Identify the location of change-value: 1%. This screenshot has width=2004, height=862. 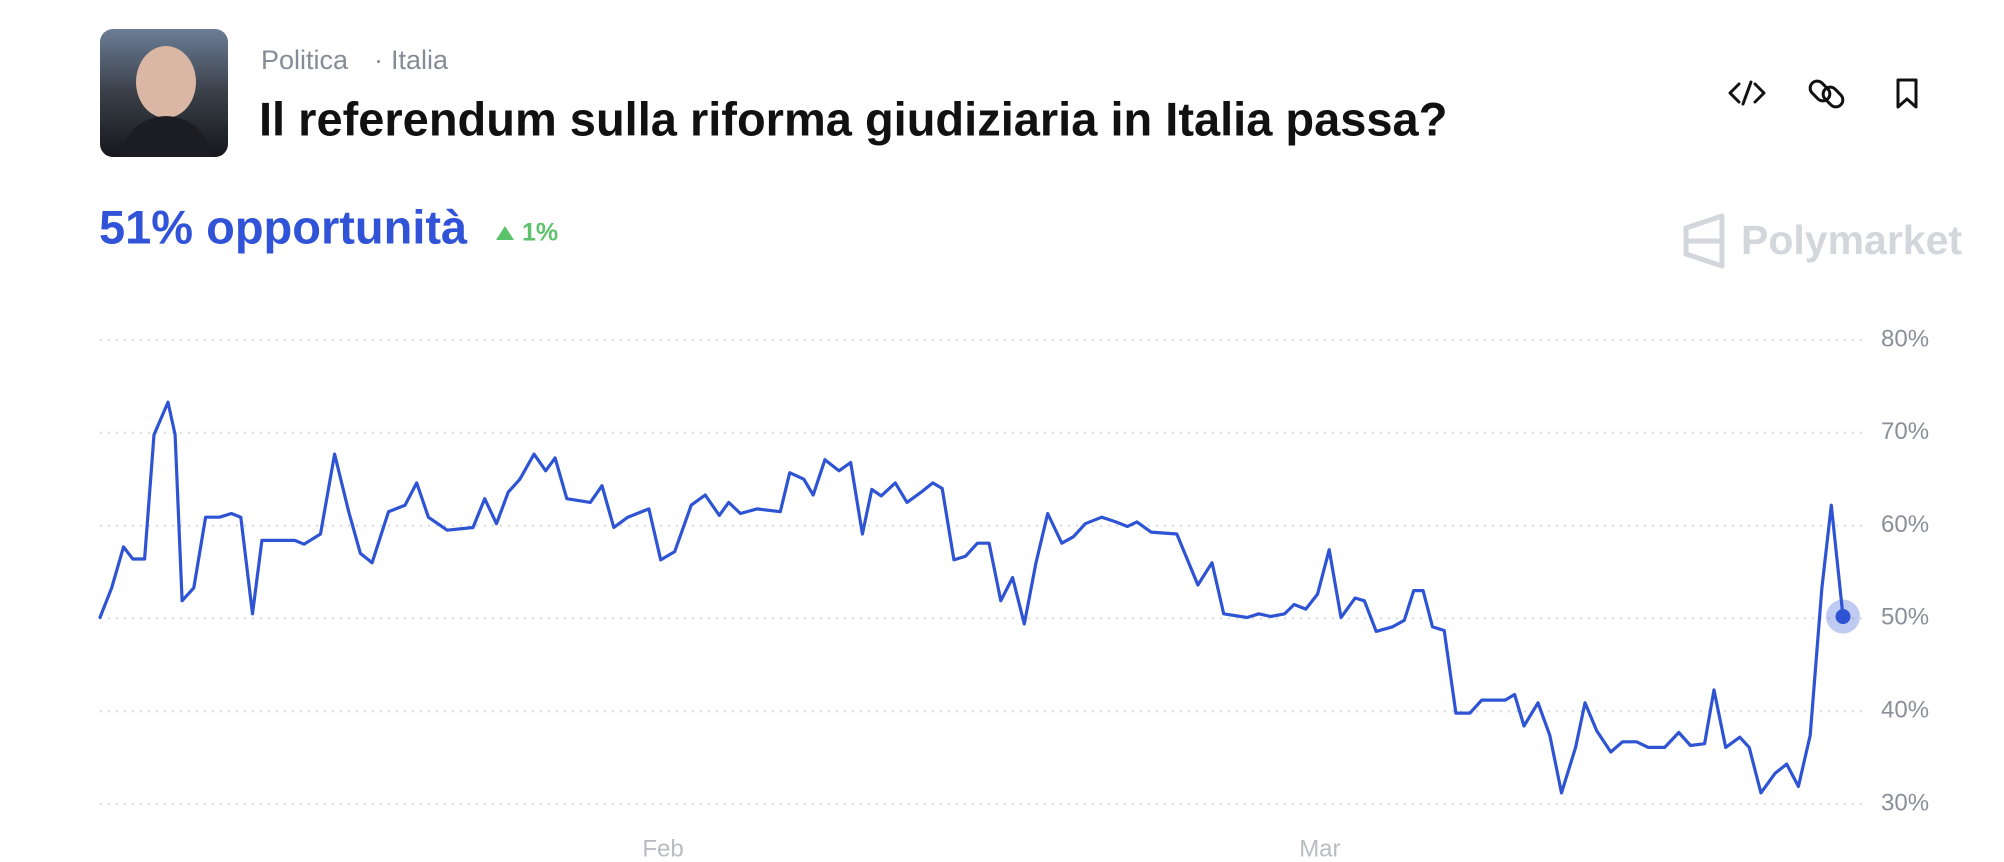
(540, 233).